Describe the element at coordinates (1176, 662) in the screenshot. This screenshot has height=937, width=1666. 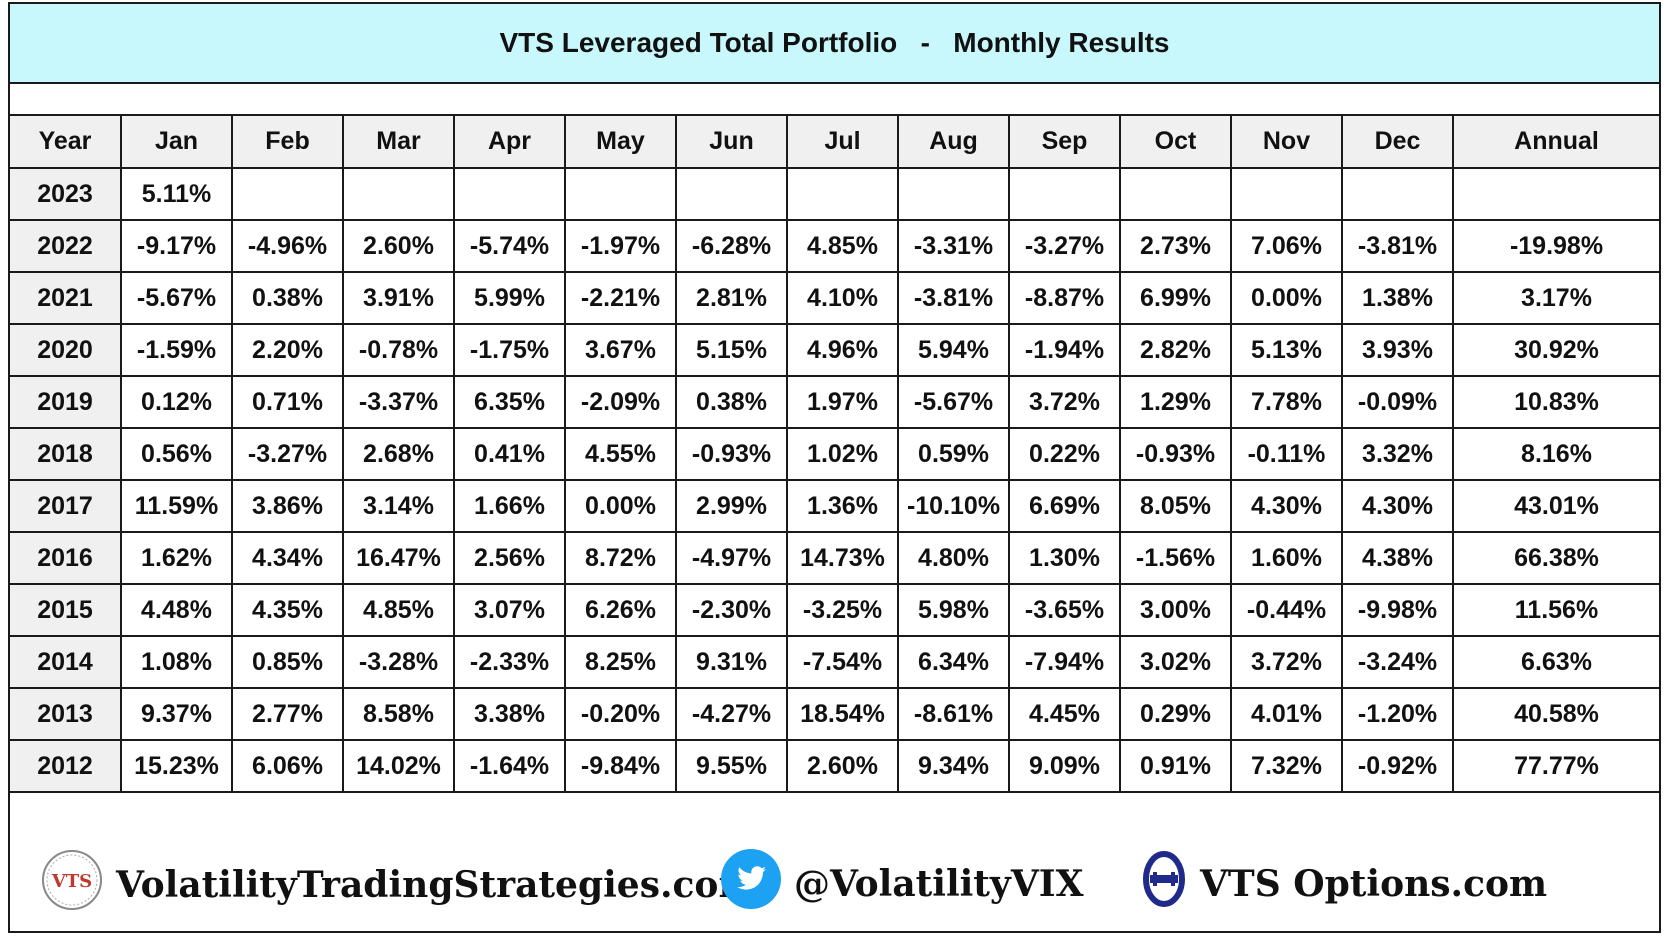
I see `return-cell-oct: 3.02%` at that location.